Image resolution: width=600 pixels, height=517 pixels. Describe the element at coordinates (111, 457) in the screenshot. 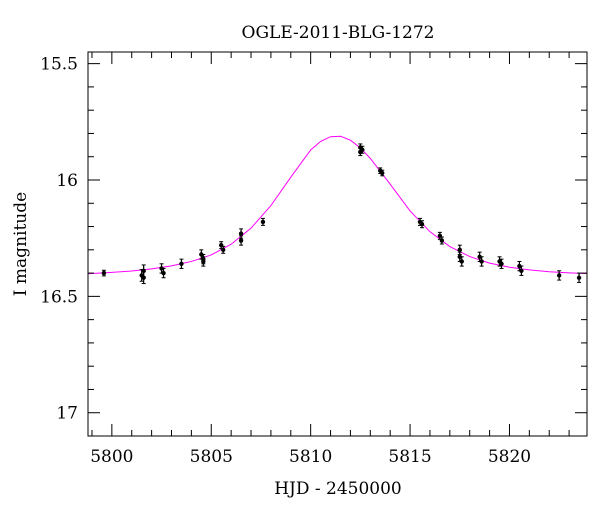

I see `x-tick-label: 5800` at that location.